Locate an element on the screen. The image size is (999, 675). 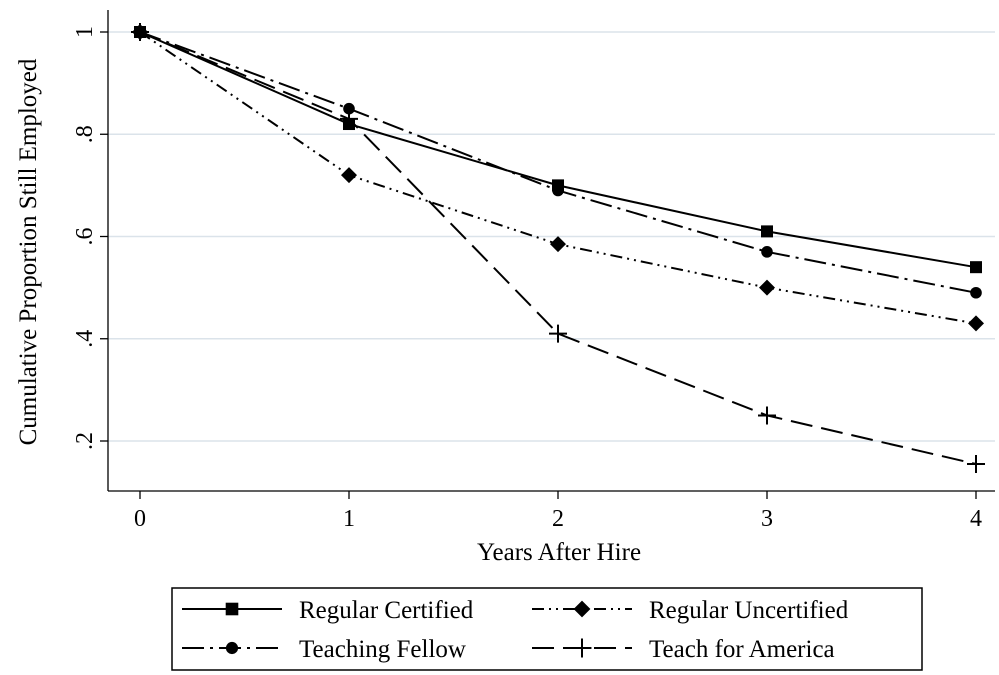
legend-item: Regular Uncertified is located at coordinates (690, 610).